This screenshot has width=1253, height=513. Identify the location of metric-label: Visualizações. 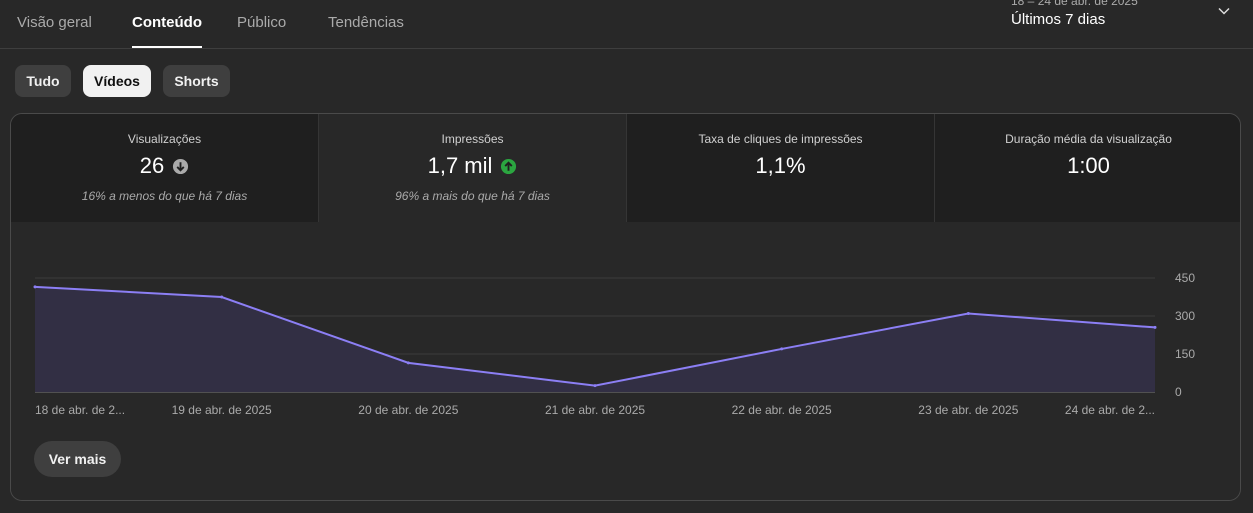
(164, 139).